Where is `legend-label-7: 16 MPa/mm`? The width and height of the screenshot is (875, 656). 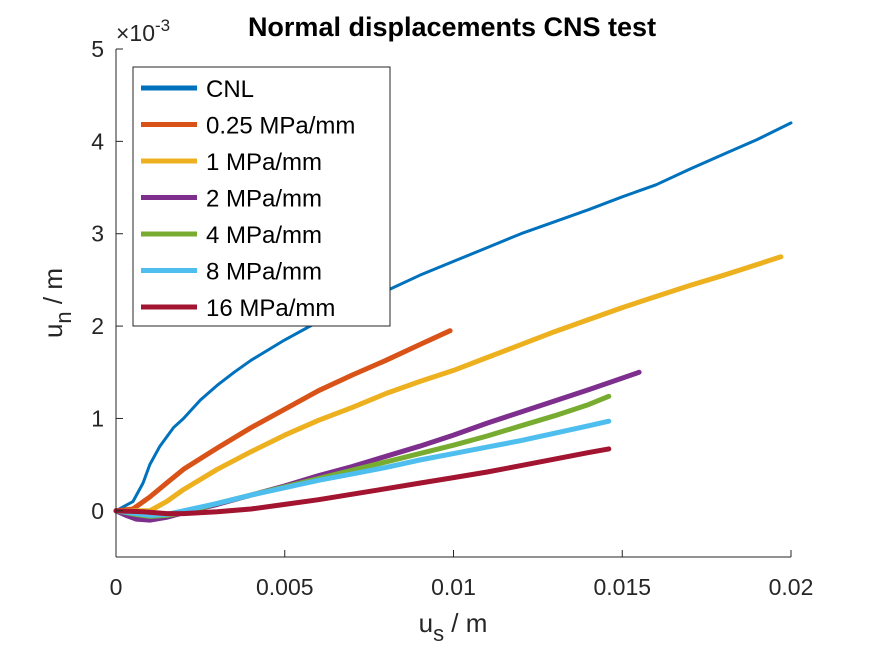 legend-label-7: 16 MPa/mm is located at coordinates (270, 308).